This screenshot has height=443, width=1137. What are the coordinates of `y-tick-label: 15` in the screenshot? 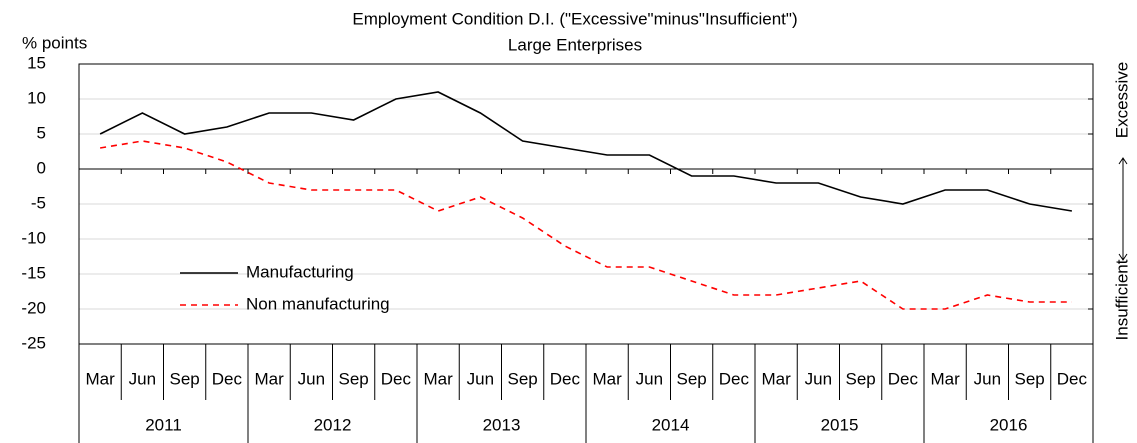 It's located at (36, 62).